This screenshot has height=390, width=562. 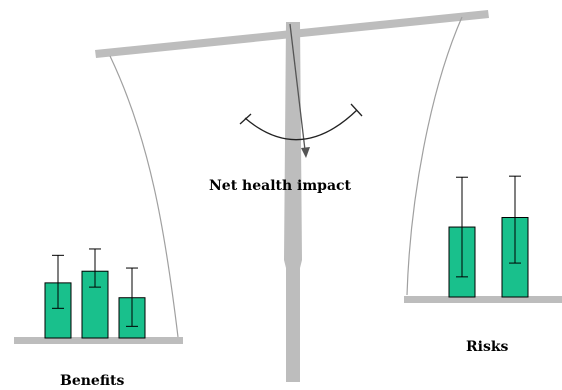 What do you see at coordinates (488, 236) in the screenshot?
I see `risk-bars` at bounding box center [488, 236].